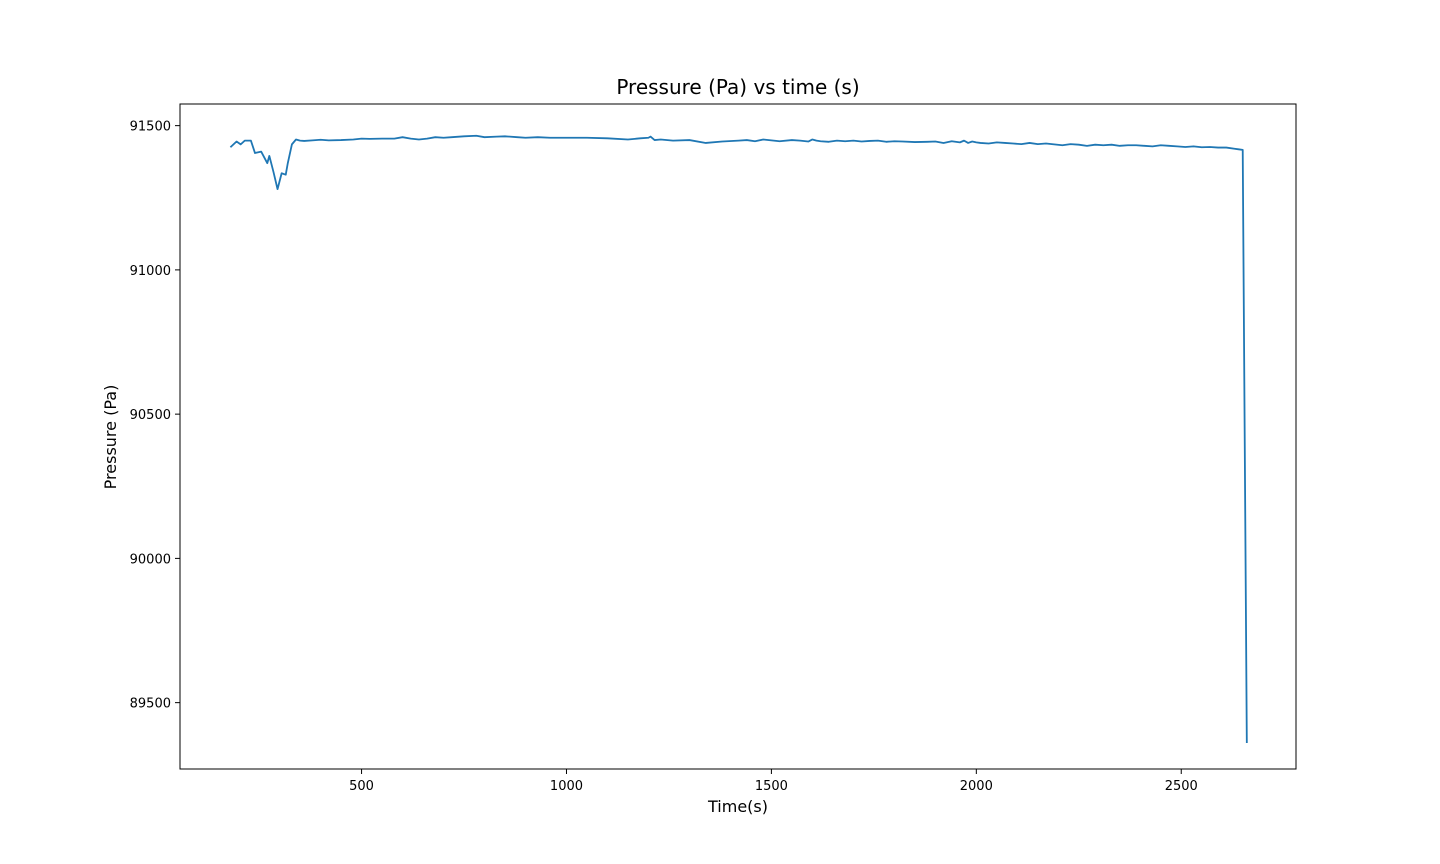  Describe the element at coordinates (737, 806) in the screenshot. I see `x-axis-title: Time(s)` at that location.